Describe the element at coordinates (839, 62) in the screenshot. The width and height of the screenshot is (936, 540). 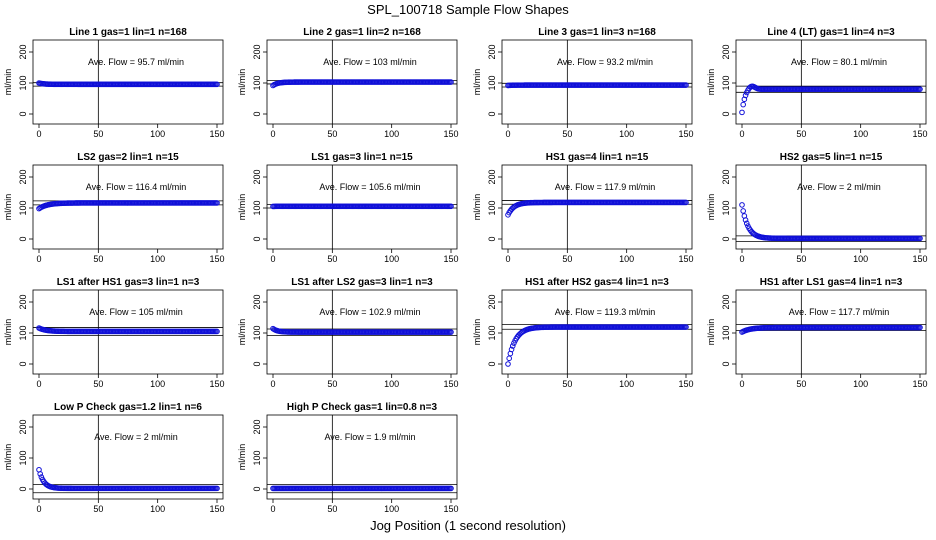
I see `average-flow-annotation: Ave. Flow = 80.1 ml/min` at that location.